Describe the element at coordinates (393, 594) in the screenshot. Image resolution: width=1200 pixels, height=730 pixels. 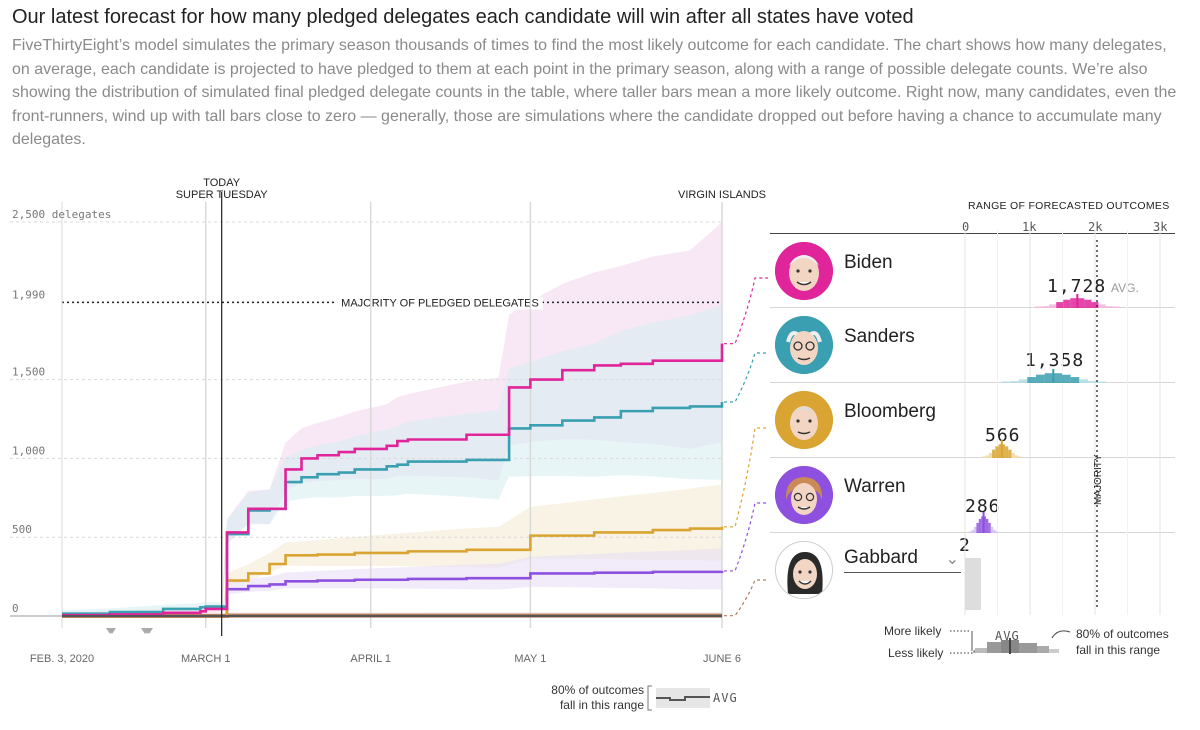
I see `series-line-warren` at that location.